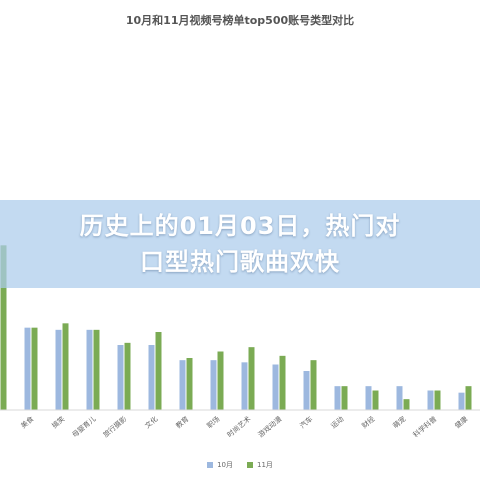  What do you see at coordinates (114, 426) in the screenshot?
I see `x-tick-label-4: 旅行摄影` at bounding box center [114, 426].